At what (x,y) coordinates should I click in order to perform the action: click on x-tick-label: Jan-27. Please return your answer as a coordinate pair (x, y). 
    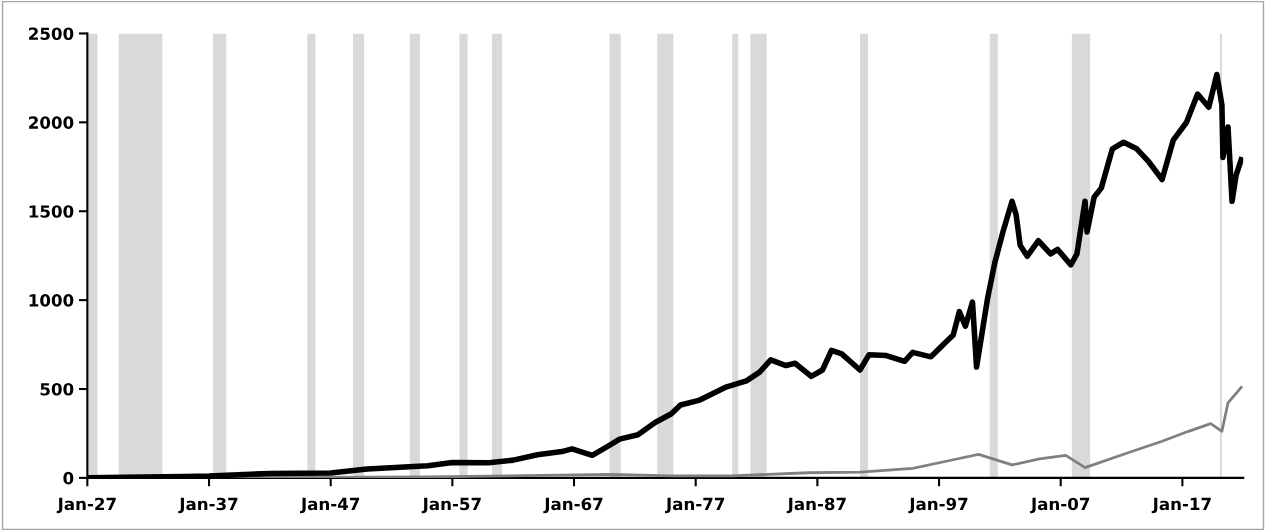
    Looking at the image, I should click on (86, 505).